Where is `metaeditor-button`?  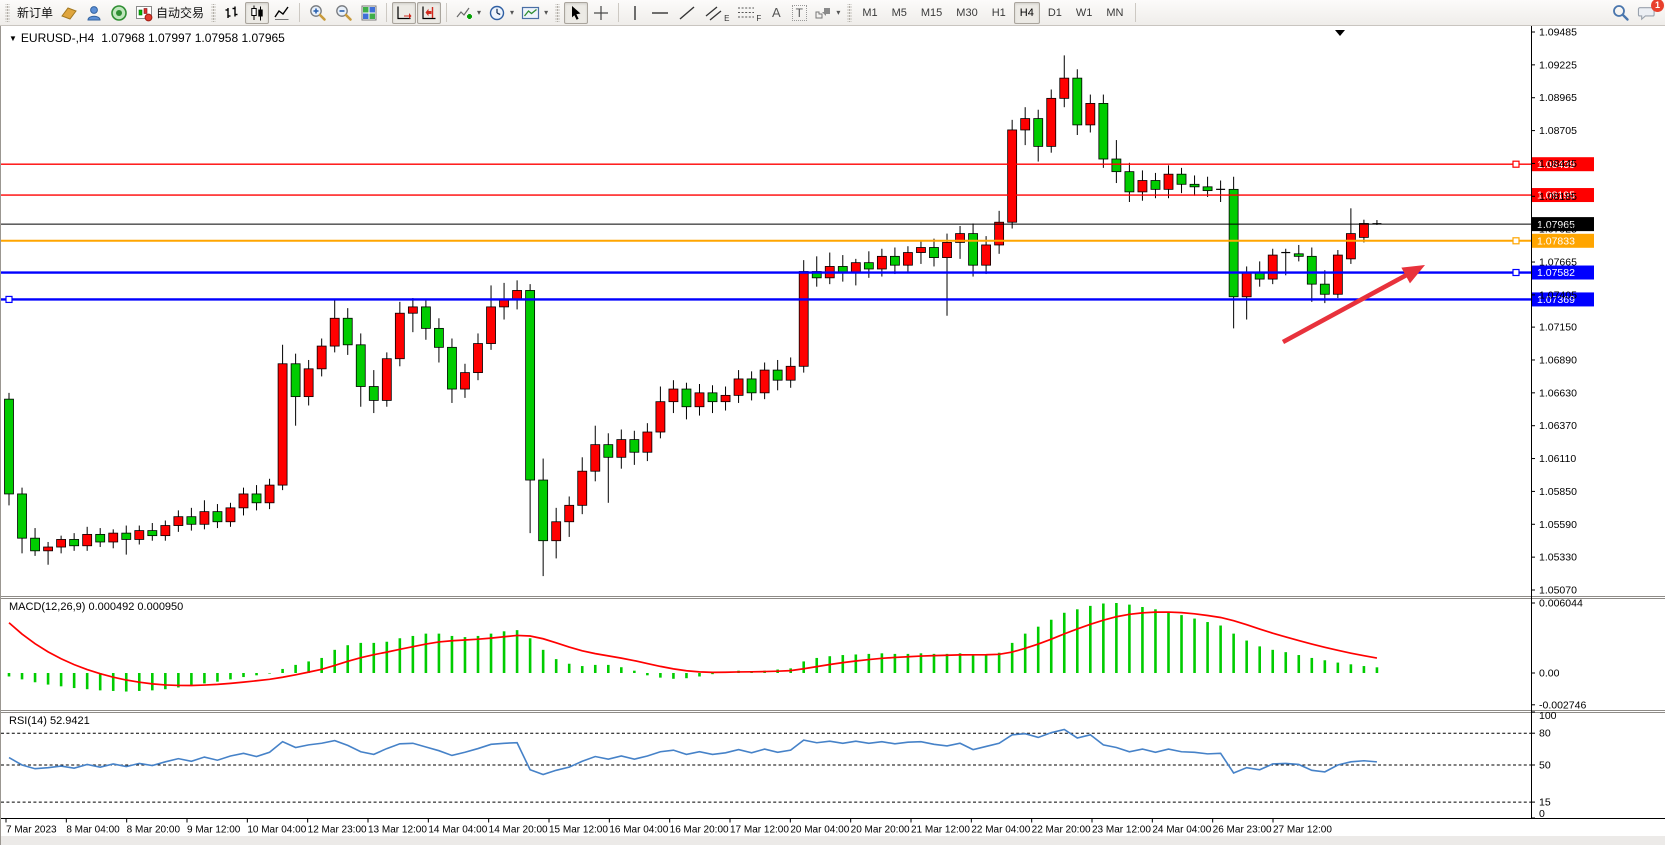 metaeditor-button is located at coordinates (69, 13).